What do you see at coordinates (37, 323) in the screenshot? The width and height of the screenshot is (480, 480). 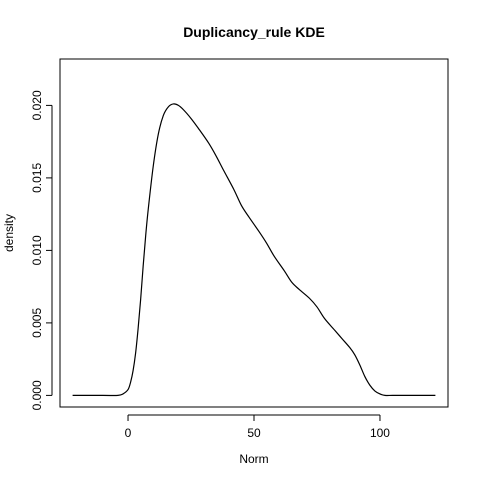 I see `y-tick-label: 0.005` at bounding box center [37, 323].